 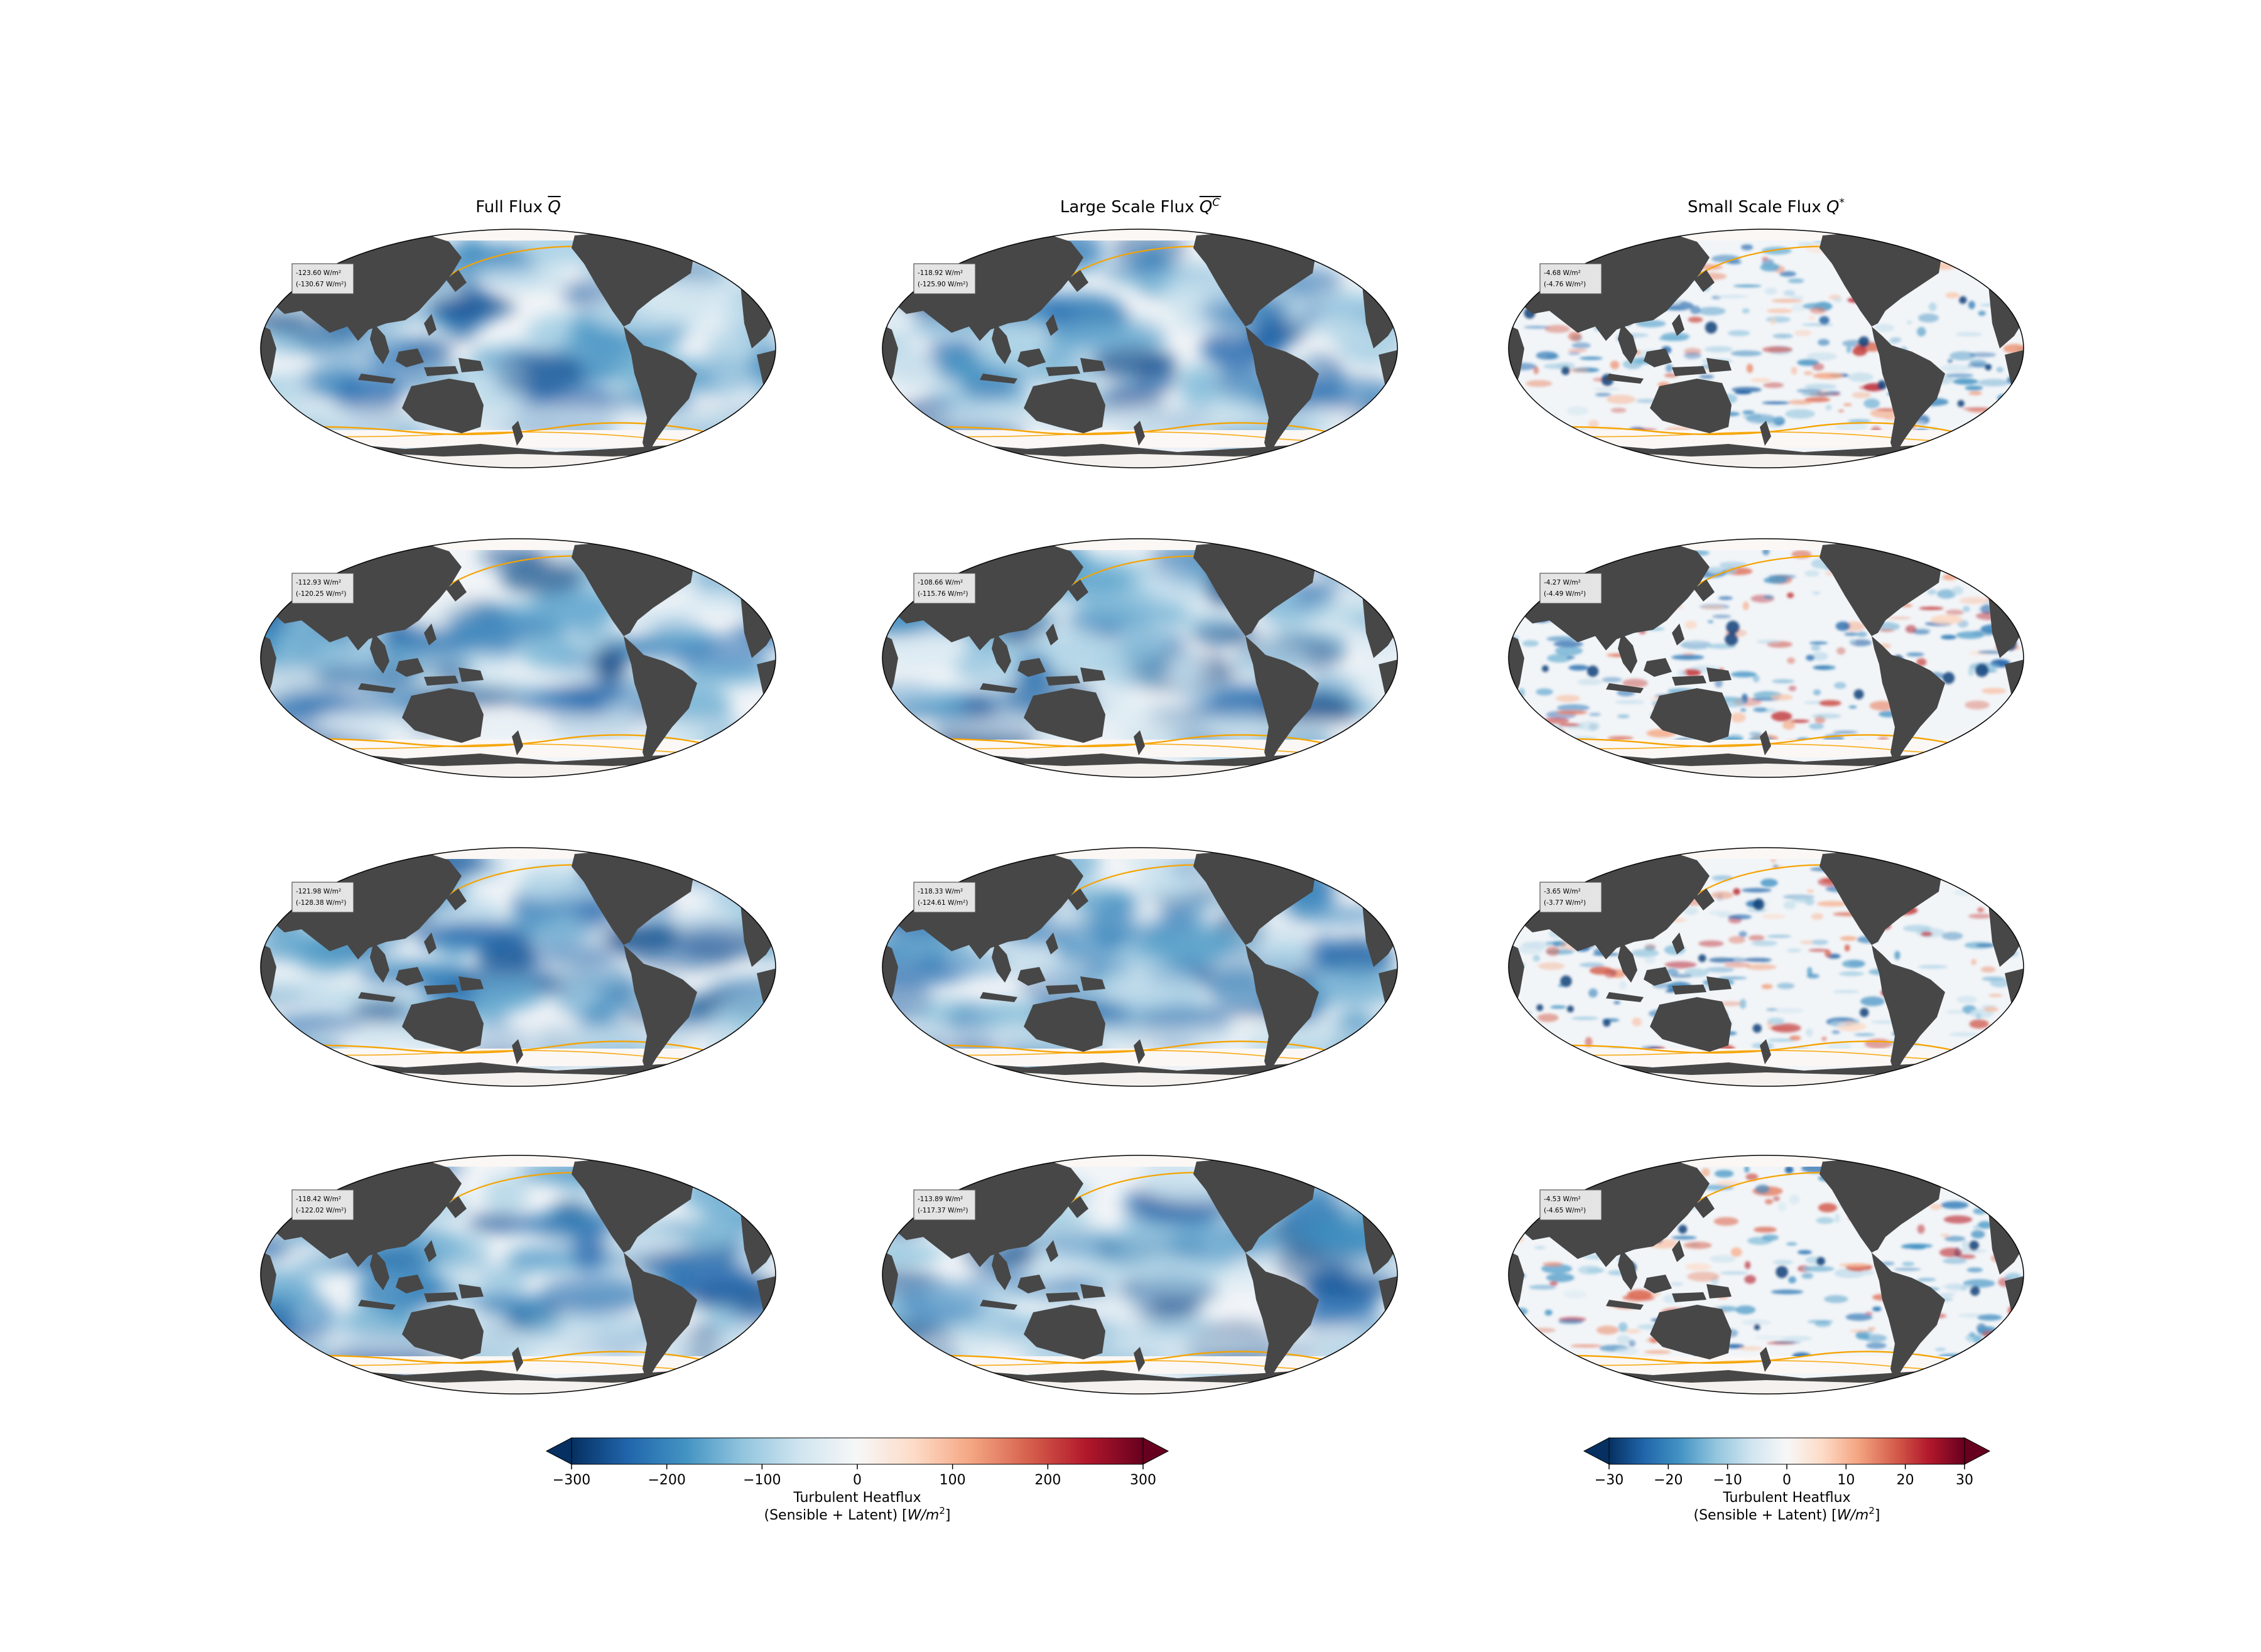 I want to click on stat-mean: -108.66 W/m², so click(x=941, y=582).